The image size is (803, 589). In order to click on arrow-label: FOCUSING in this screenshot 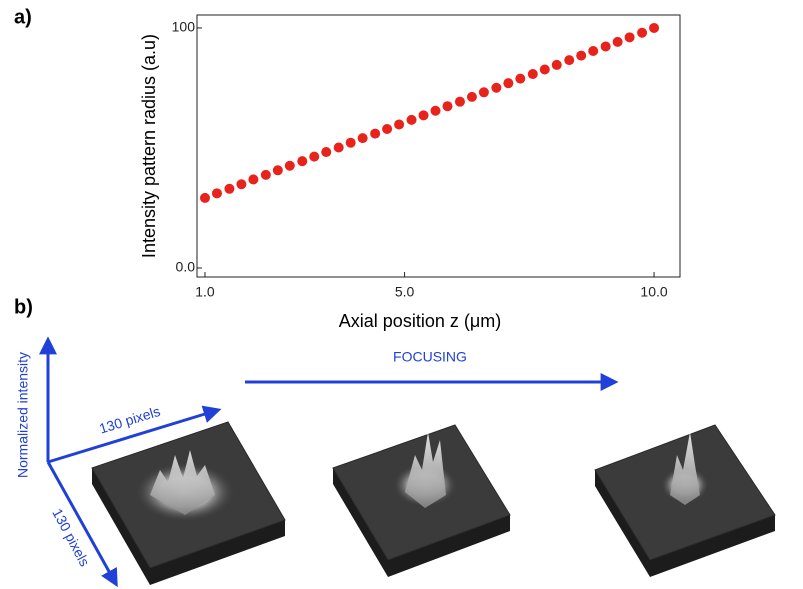, I will do `click(430, 357)`.